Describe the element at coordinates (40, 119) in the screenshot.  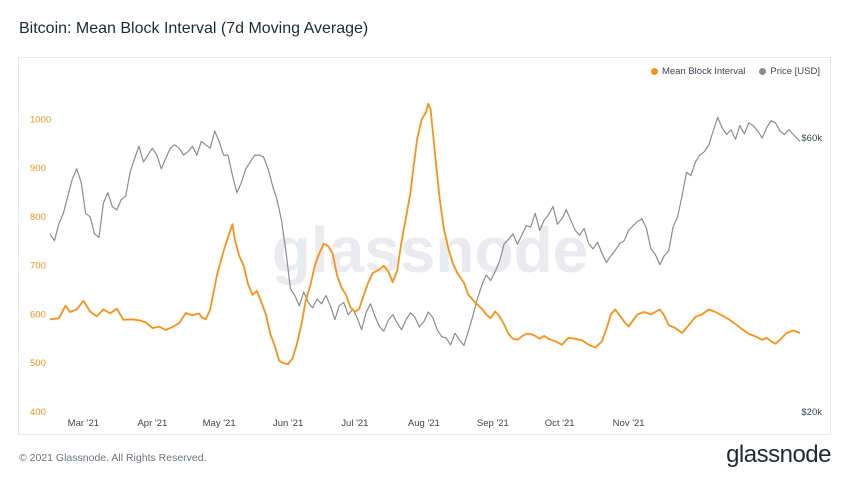
I see `y-left-tick-label: 1000` at that location.